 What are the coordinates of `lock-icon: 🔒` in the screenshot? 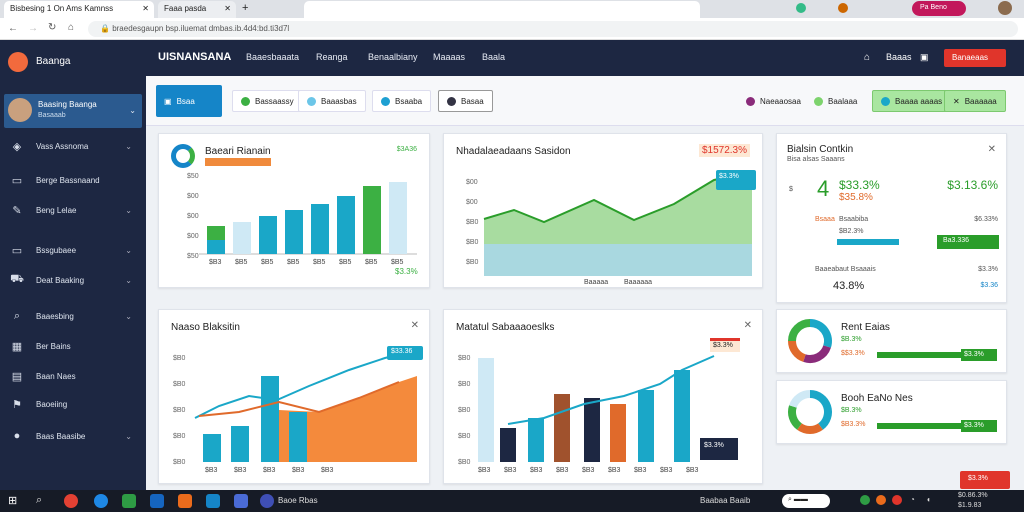 It's located at (106, 28).